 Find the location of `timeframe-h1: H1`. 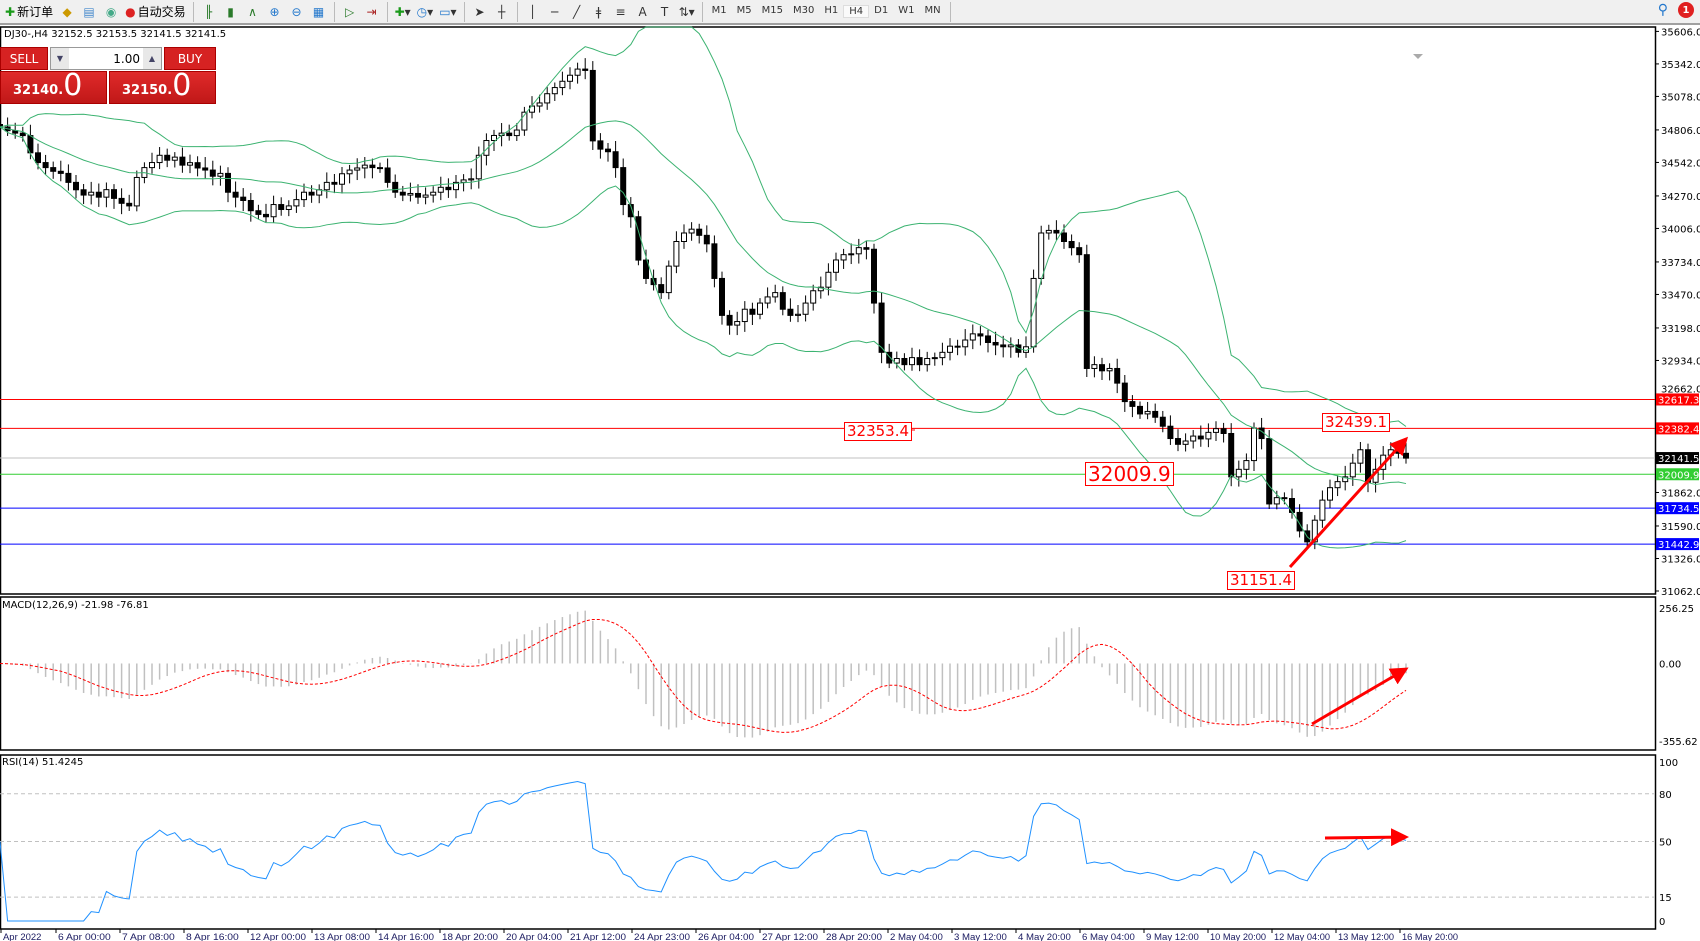

timeframe-h1: H1 is located at coordinates (831, 10).